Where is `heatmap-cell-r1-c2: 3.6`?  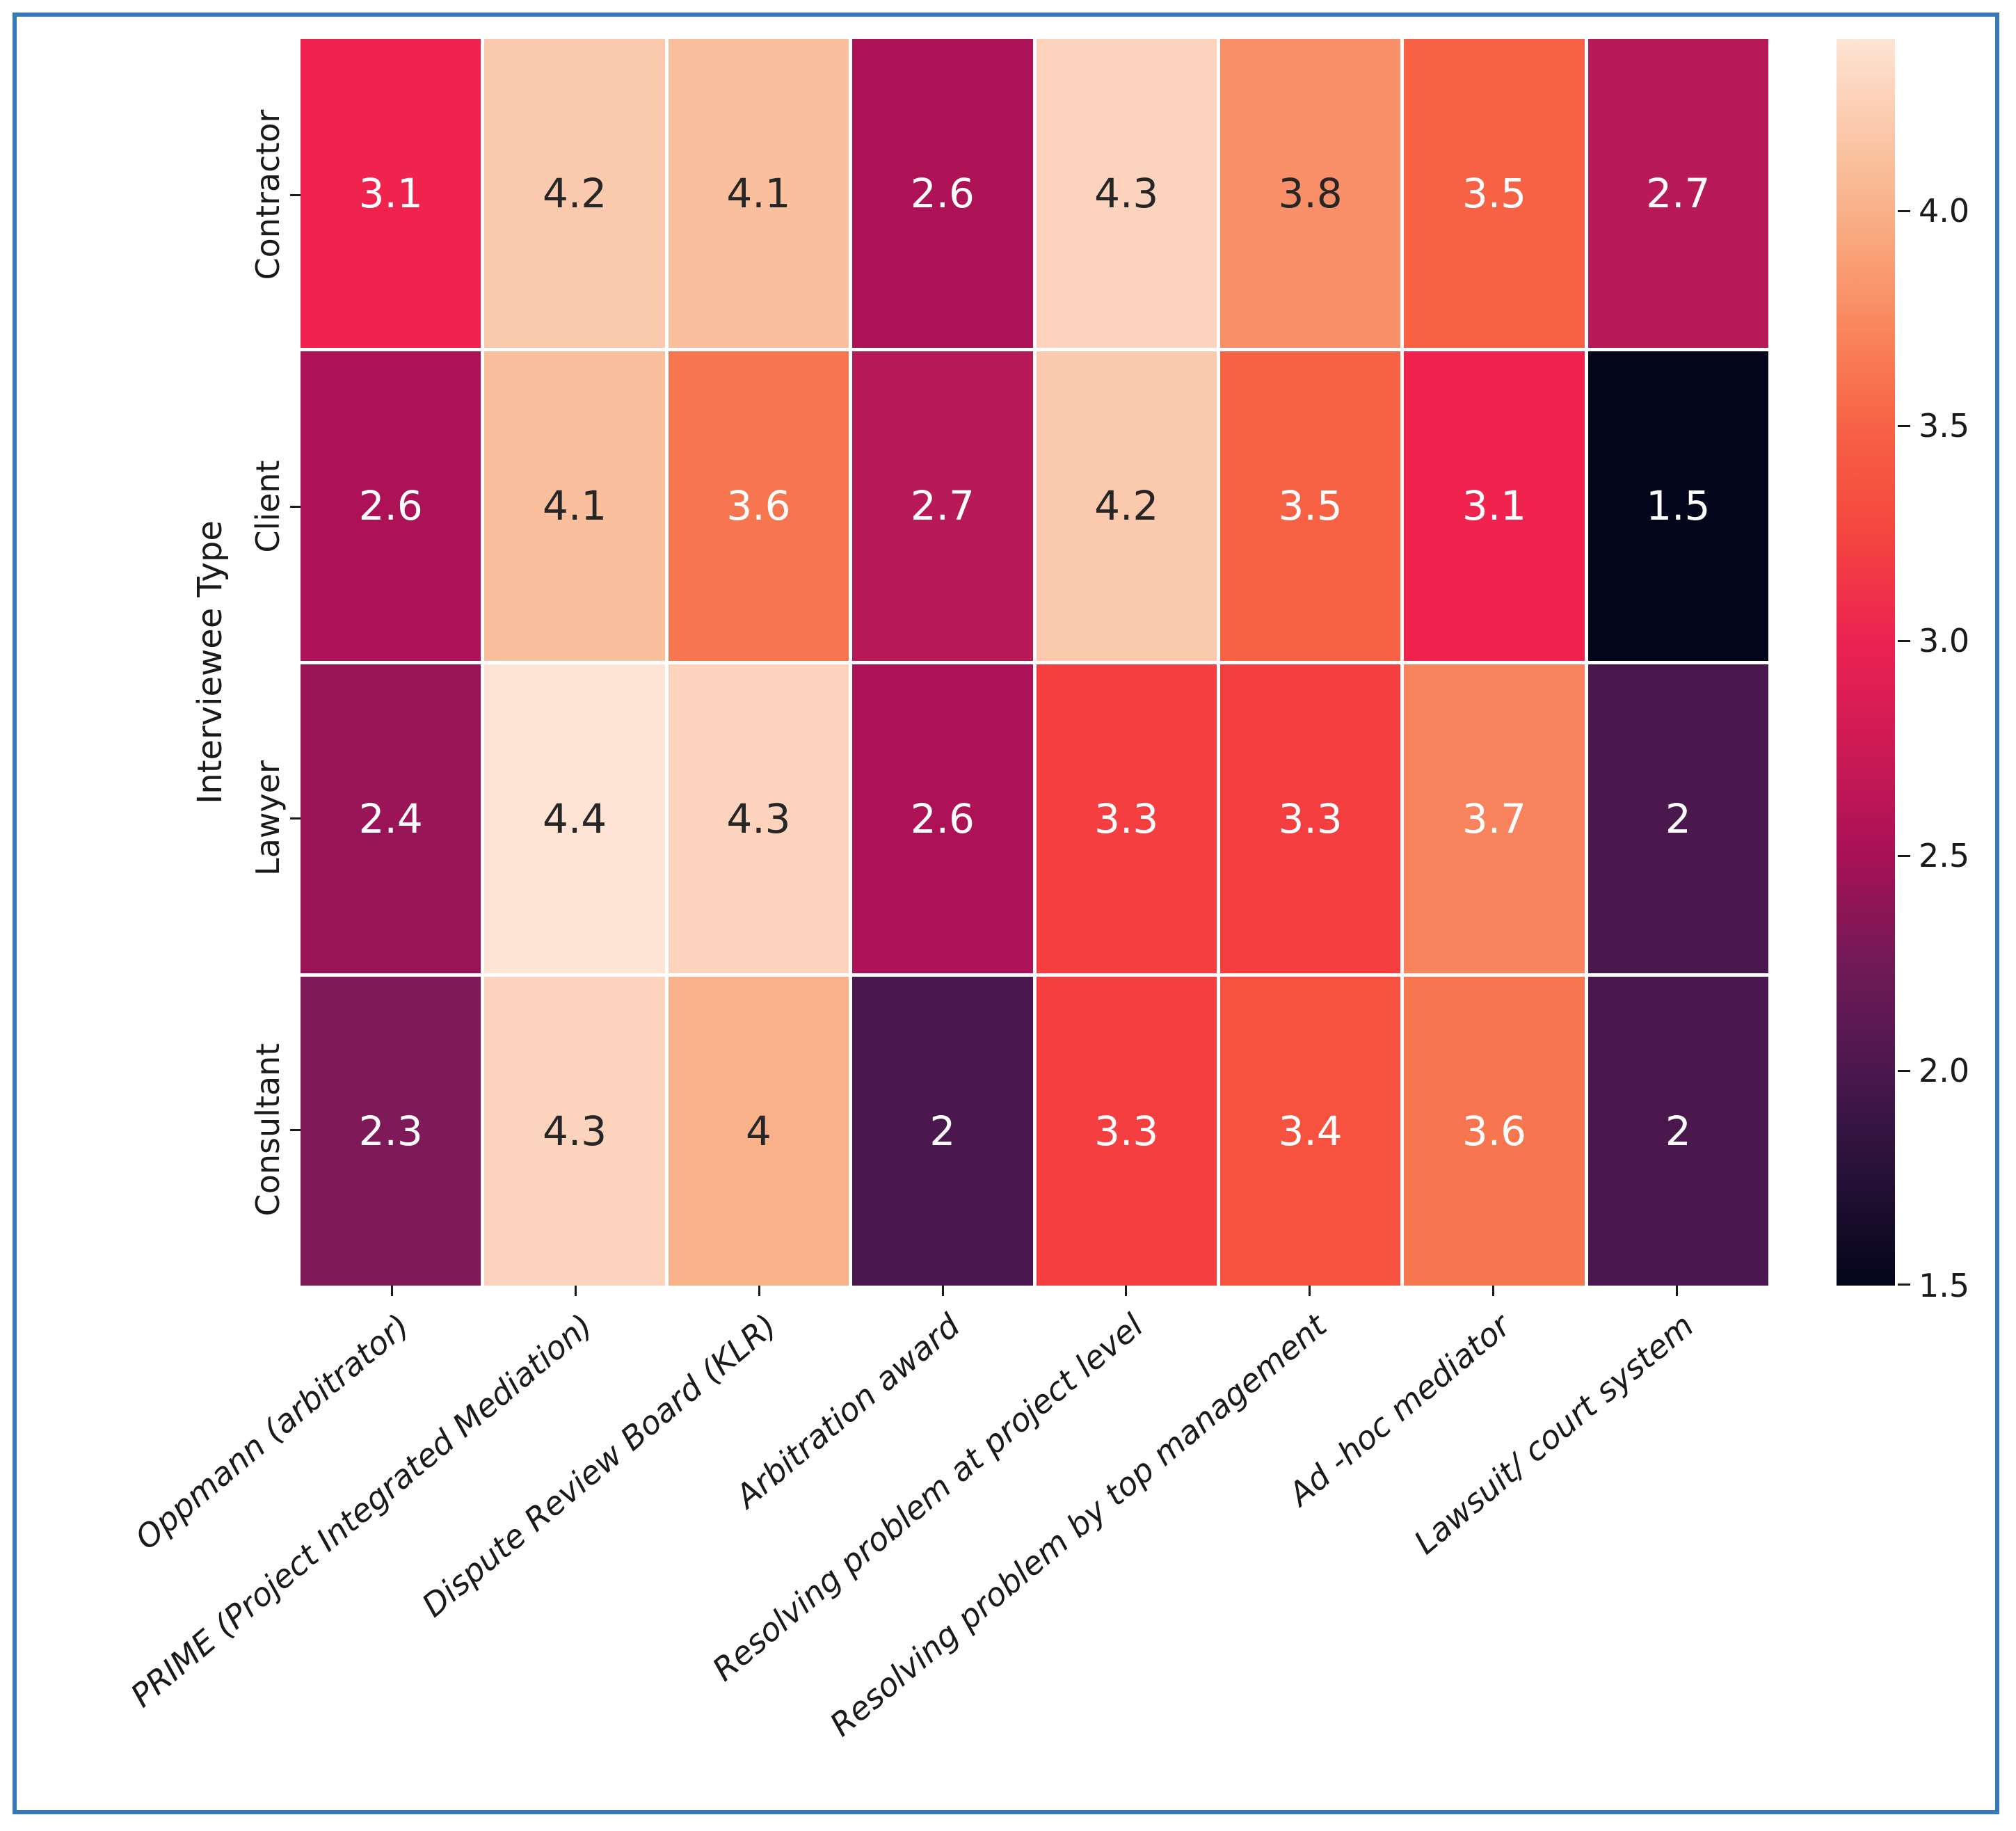 heatmap-cell-r1-c2: 3.6 is located at coordinates (758, 506).